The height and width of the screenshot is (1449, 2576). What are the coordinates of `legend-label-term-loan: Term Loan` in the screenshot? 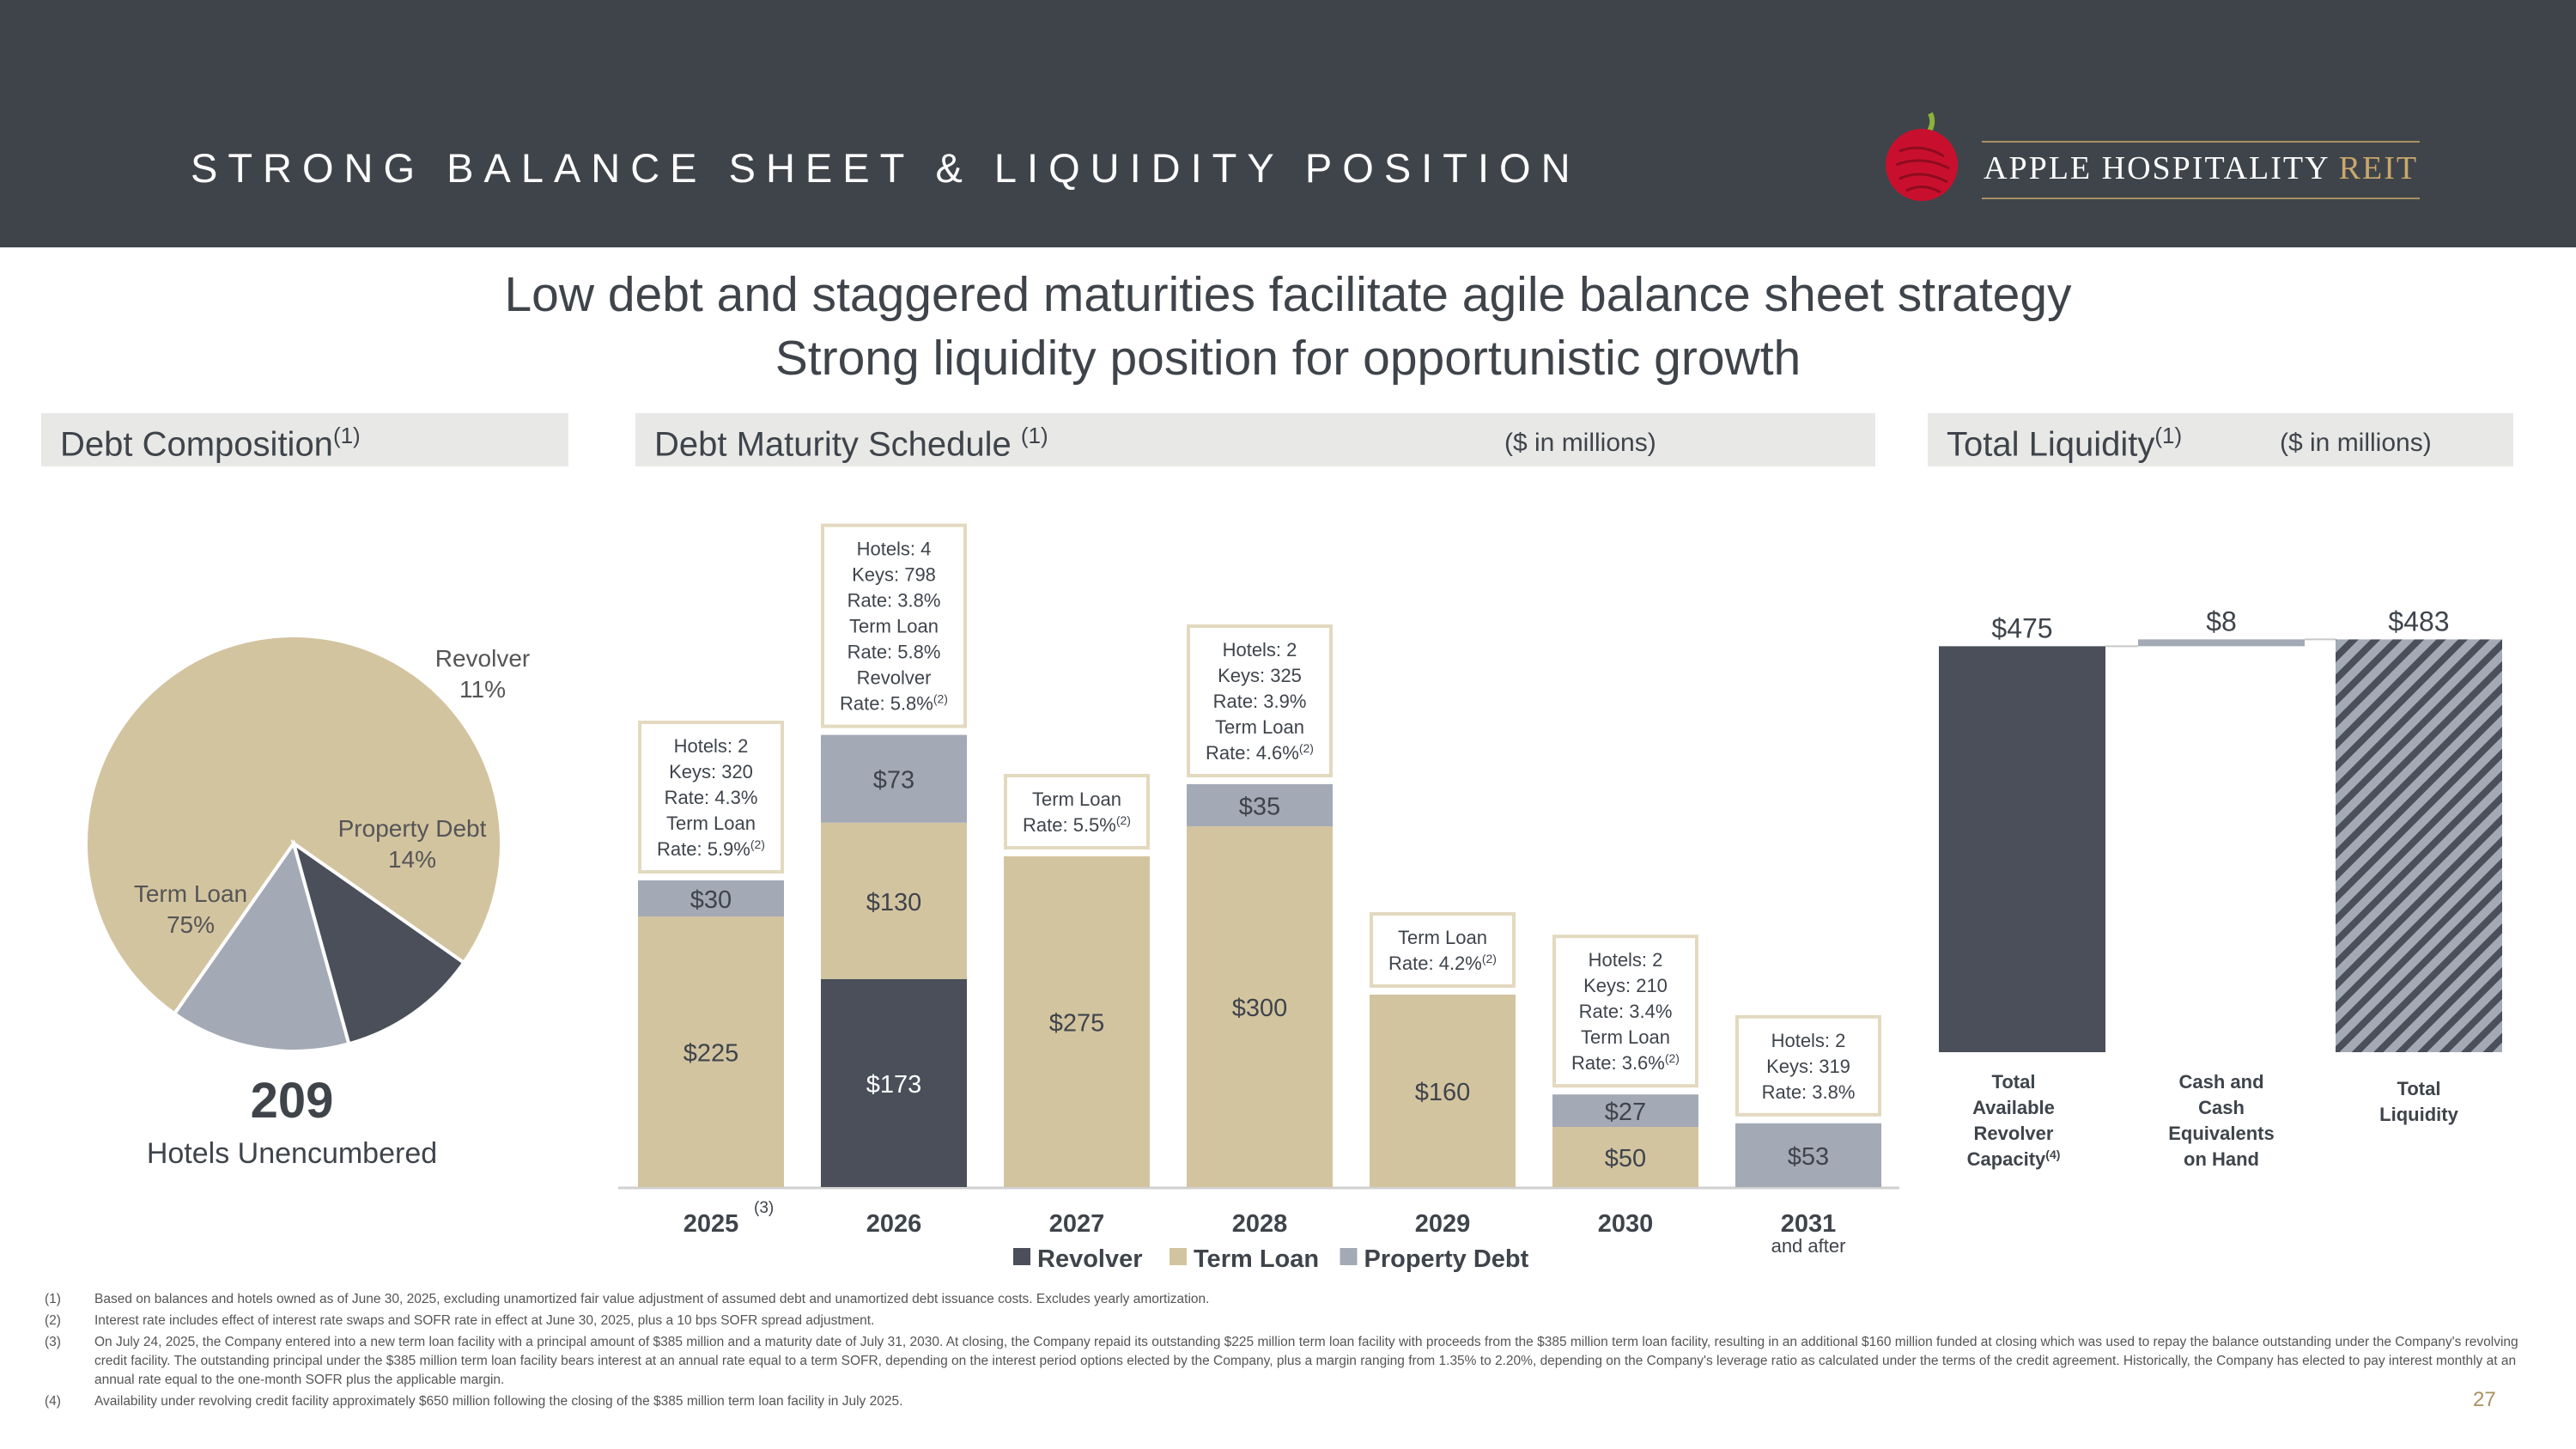 It's located at (1257, 1259).